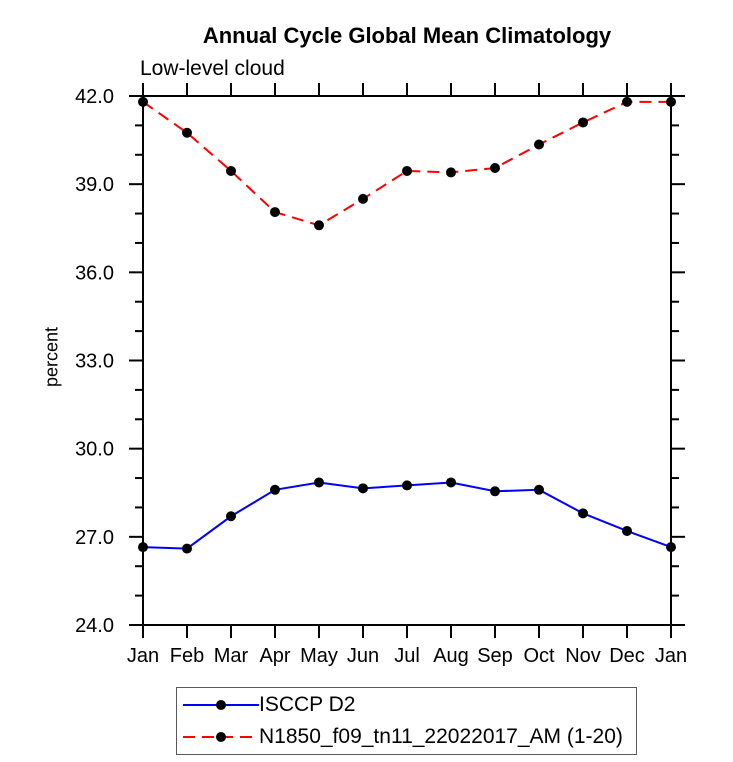  I want to click on y-tick-labels: 24.0 27.0 30.0 33.0 36.0 39.0 42.0, so click(94, 361).